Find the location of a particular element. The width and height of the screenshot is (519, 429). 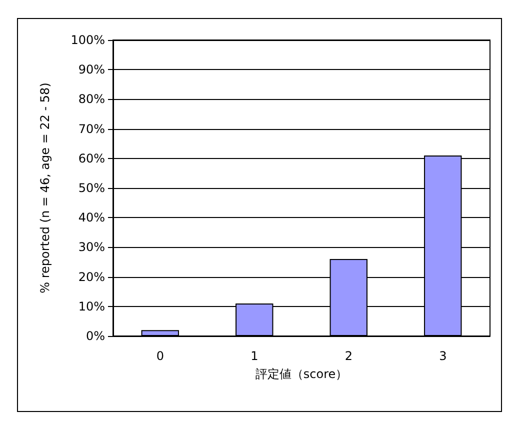

y-tick-label: 80% is located at coordinates (91, 99).